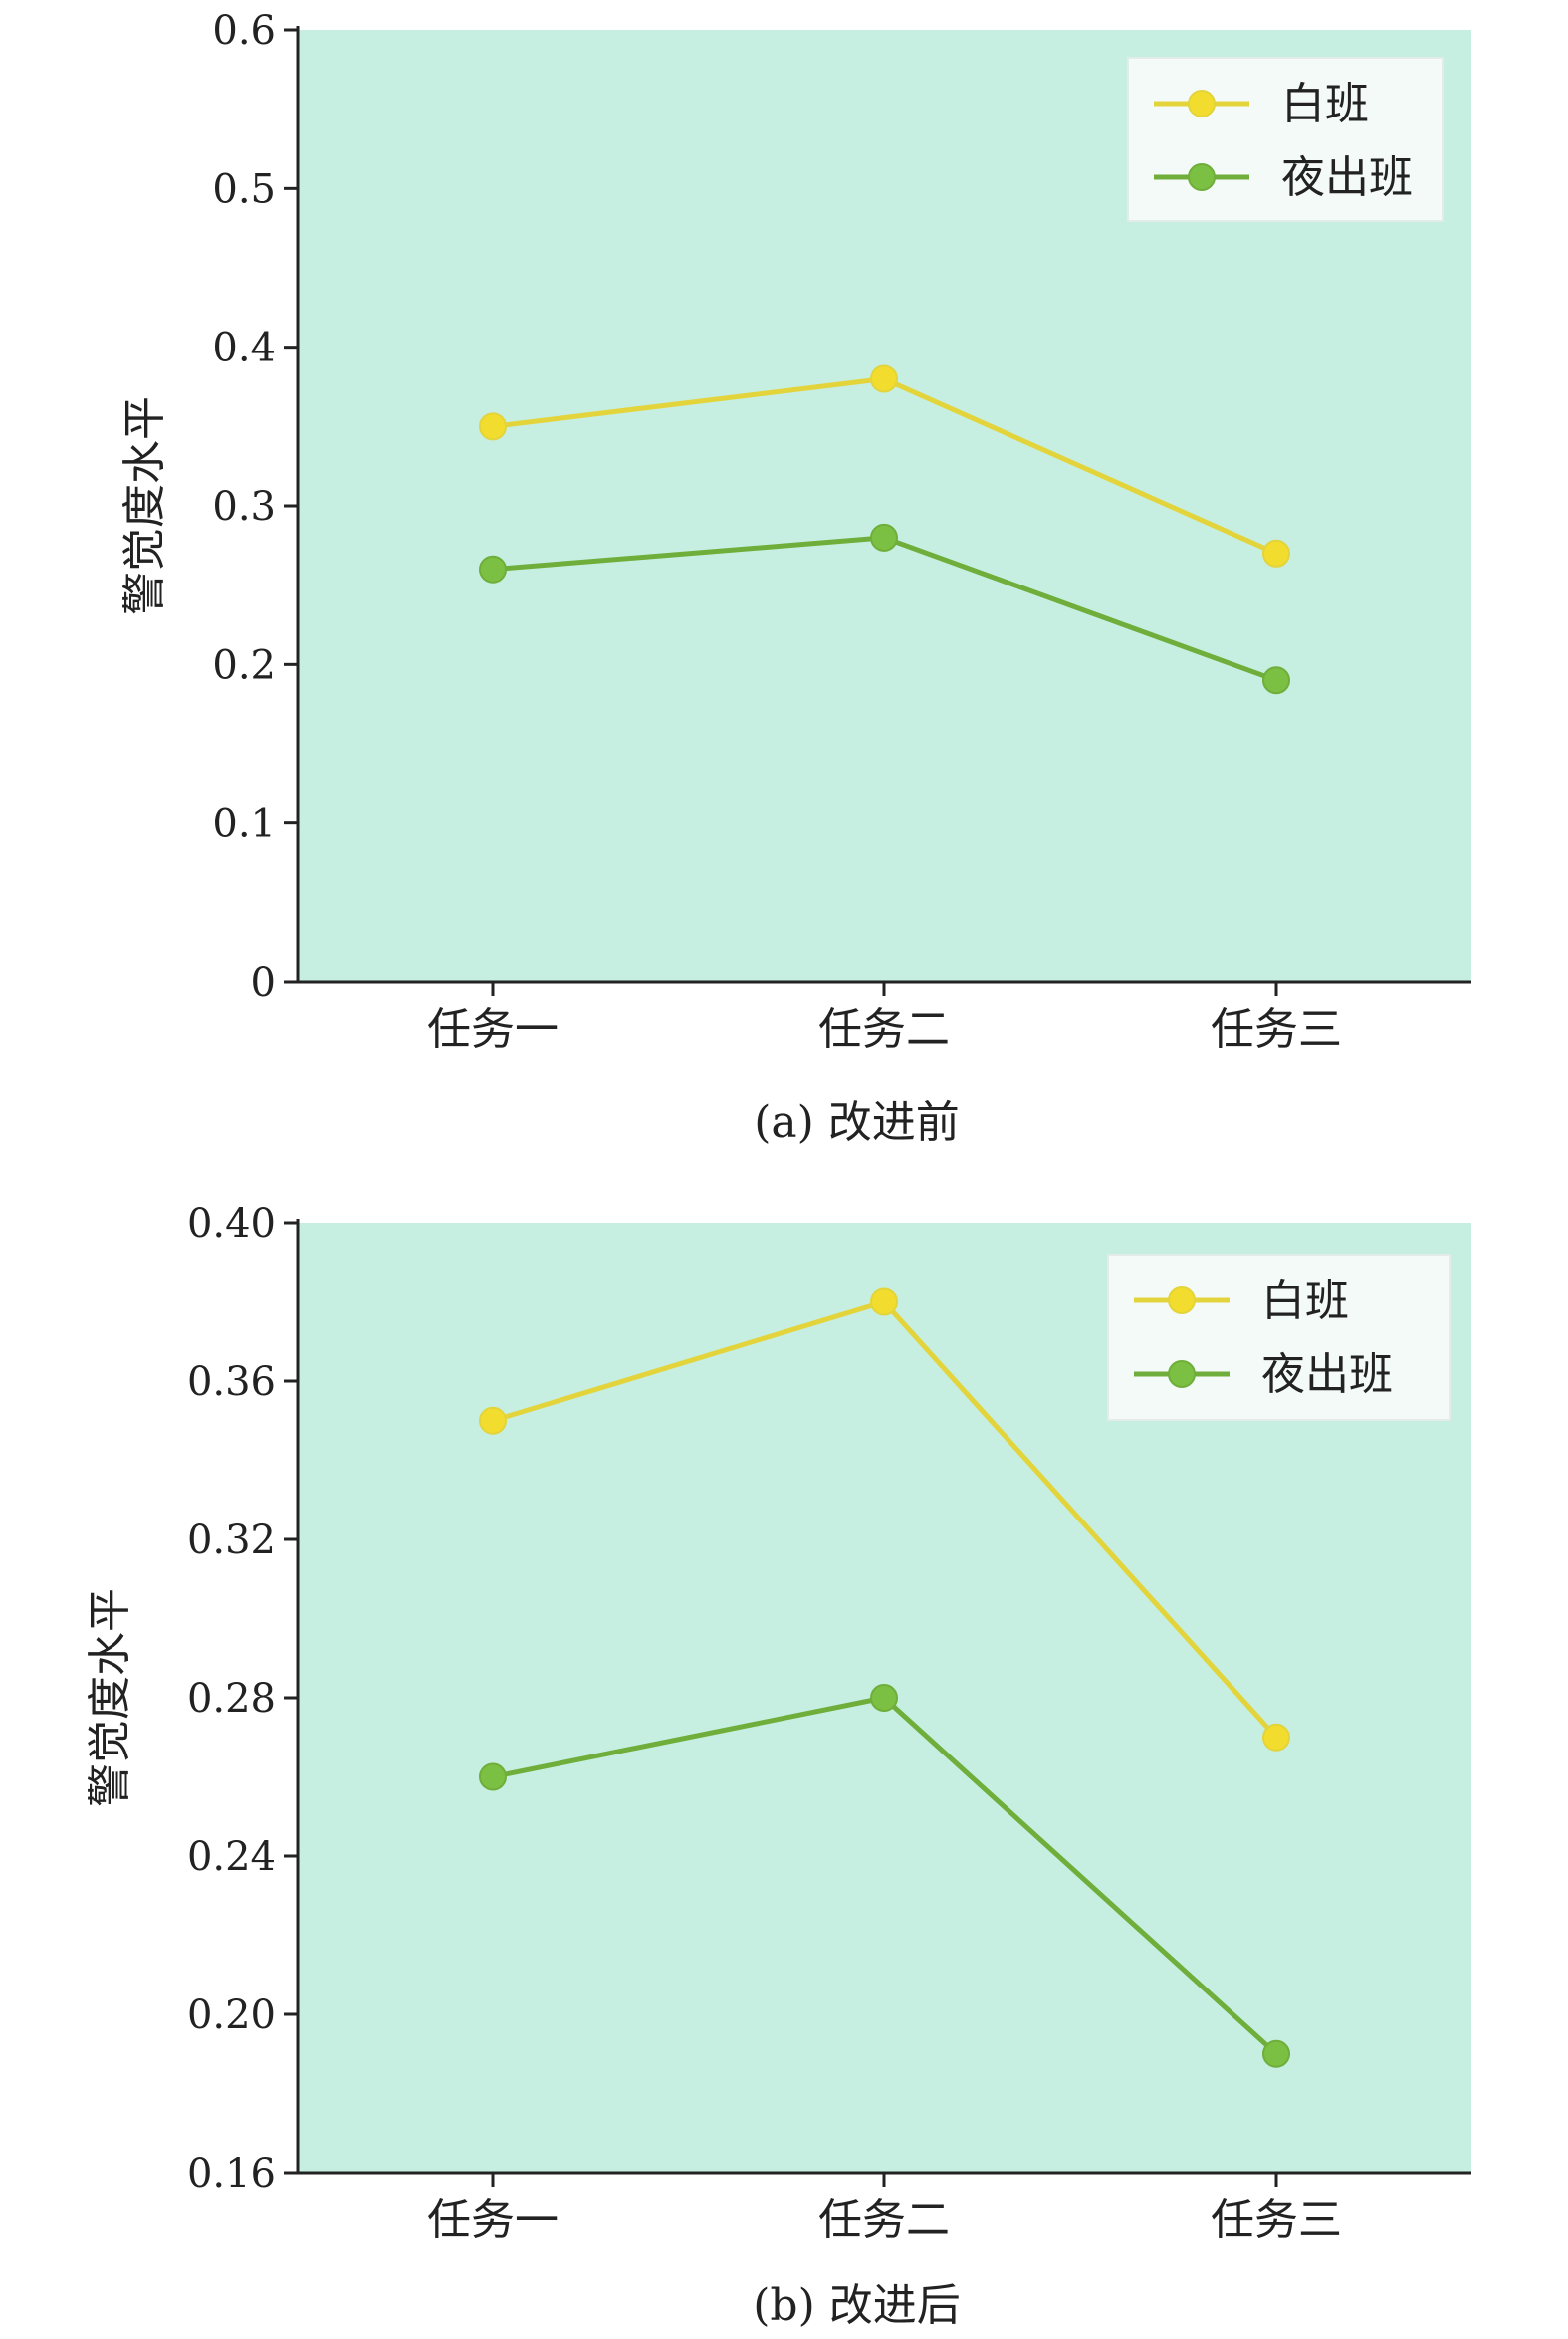 The width and height of the screenshot is (1568, 2339). What do you see at coordinates (244, 824) in the screenshot?
I see `y-tick-label: 0.1` at bounding box center [244, 824].